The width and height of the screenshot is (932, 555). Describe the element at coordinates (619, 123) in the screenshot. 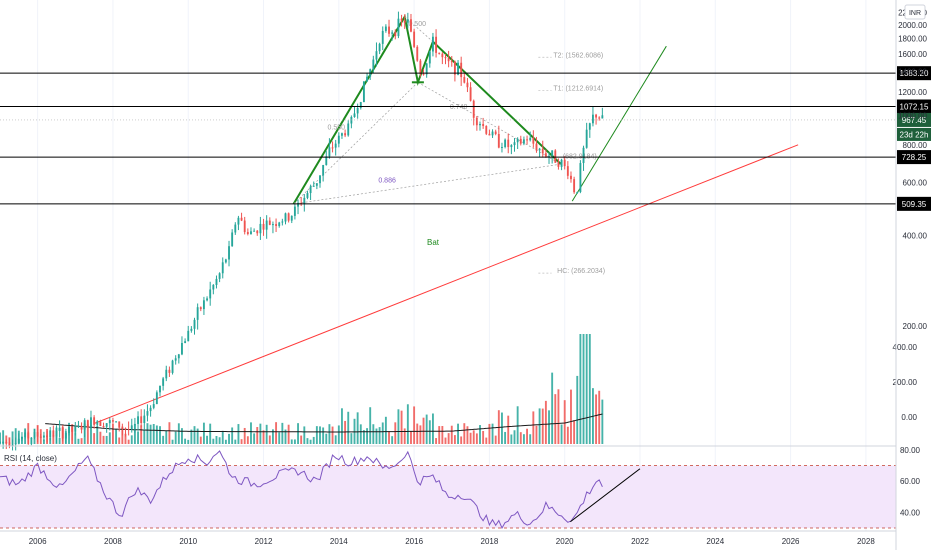

I see `projection-line` at that location.